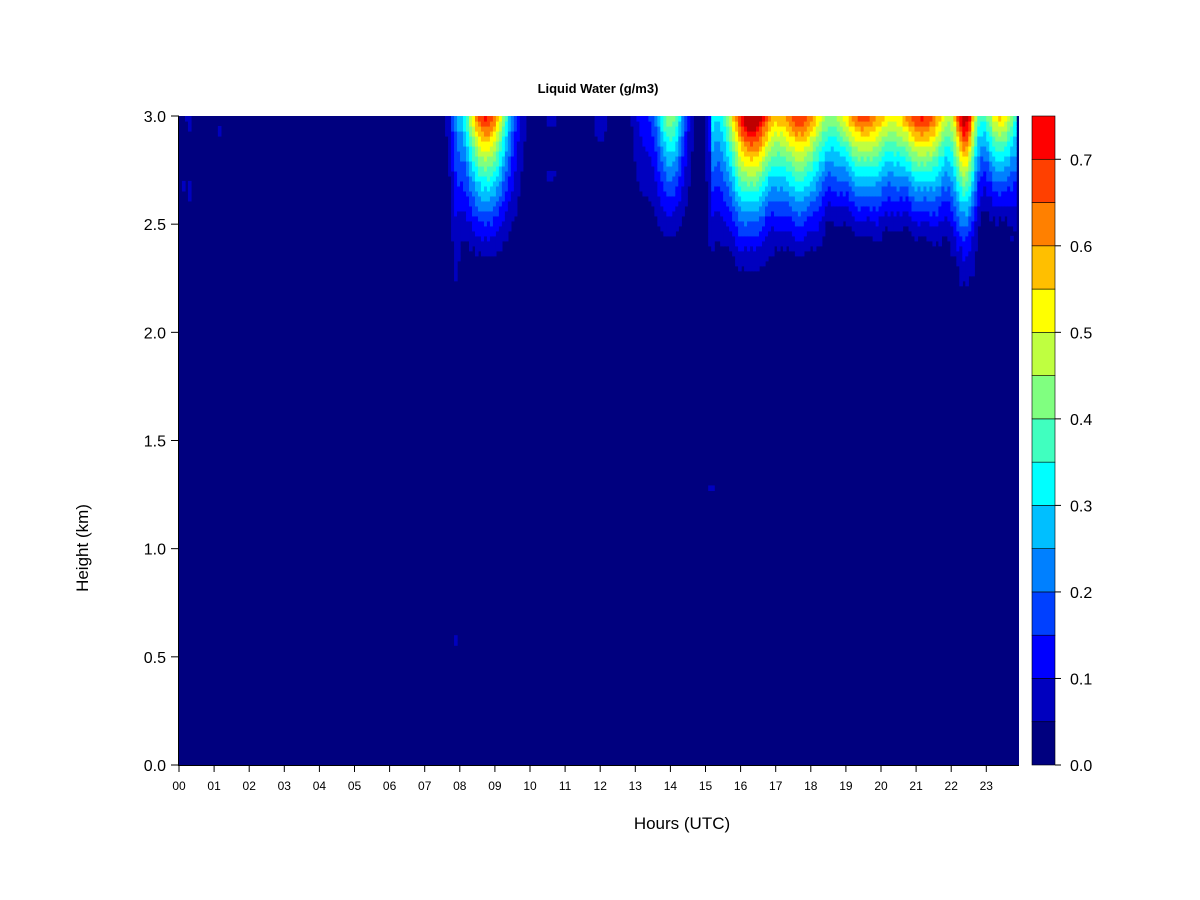  I want to click on y-tick-label: 2.5, so click(155, 225).